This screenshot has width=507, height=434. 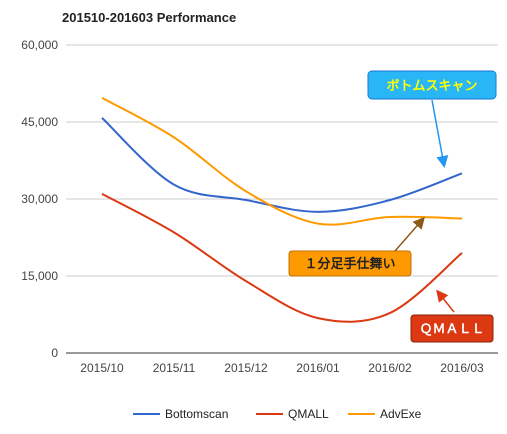 I want to click on x-tick-label: 2015/10, so click(x=102, y=368).